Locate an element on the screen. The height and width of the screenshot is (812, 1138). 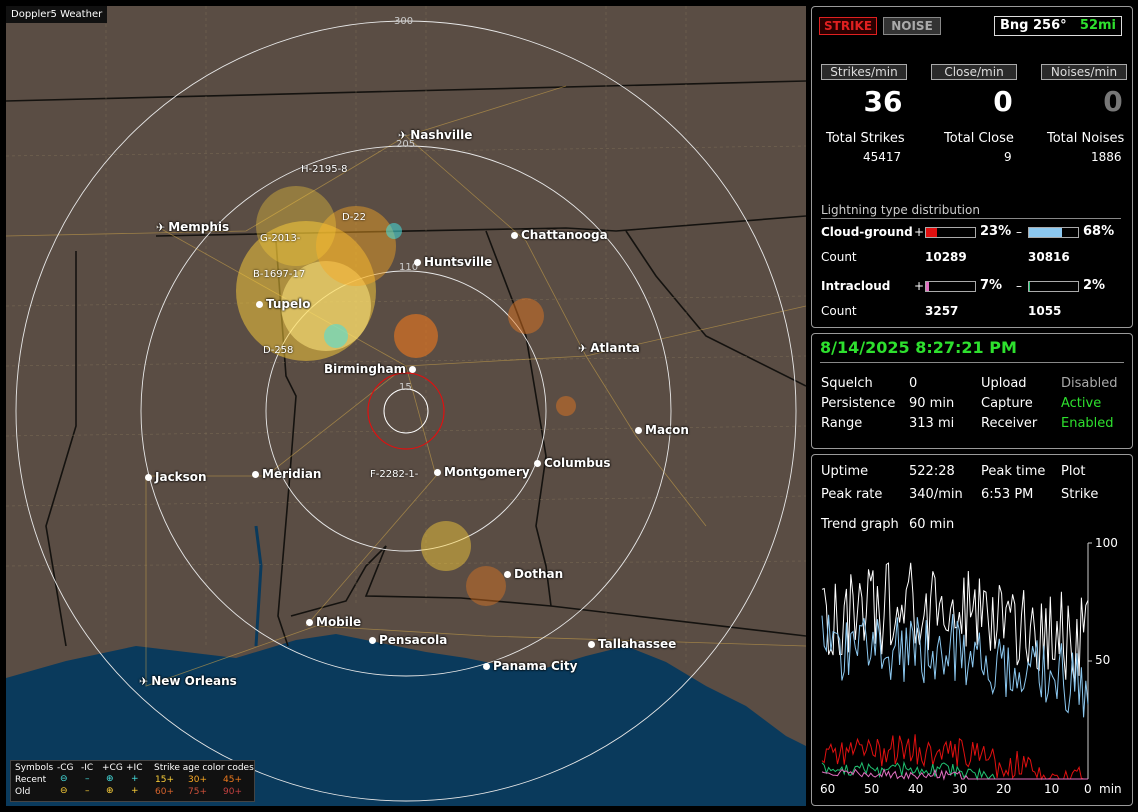
total-close-value: 9 is located at coordinates (1008, 157).